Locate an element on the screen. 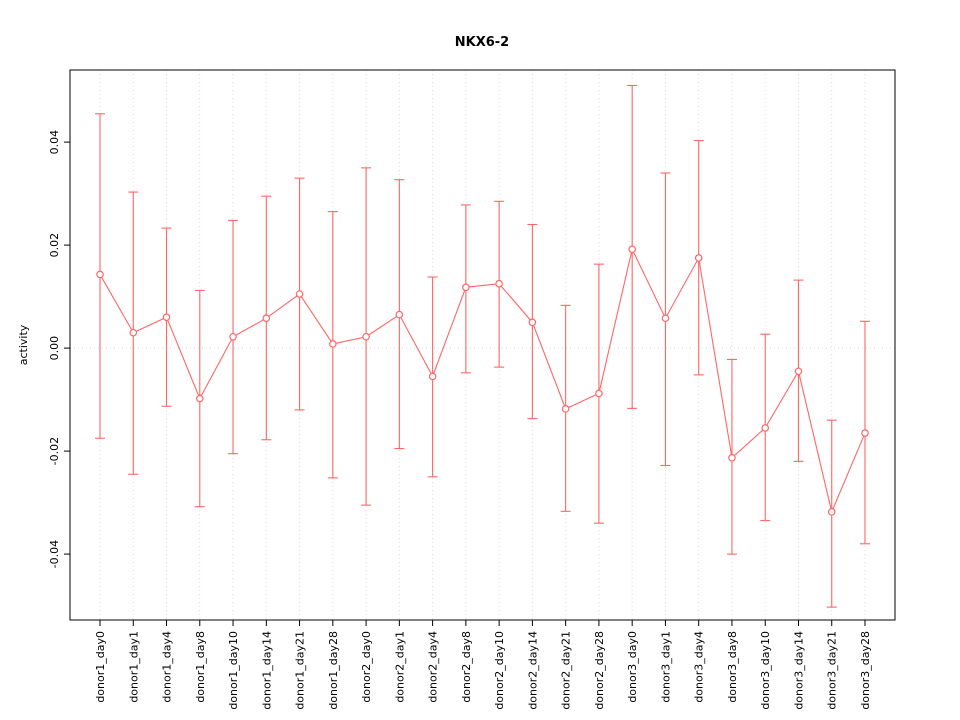 The width and height of the screenshot is (960, 720). x-tick-label: donor2_day28 is located at coordinates (599, 670).